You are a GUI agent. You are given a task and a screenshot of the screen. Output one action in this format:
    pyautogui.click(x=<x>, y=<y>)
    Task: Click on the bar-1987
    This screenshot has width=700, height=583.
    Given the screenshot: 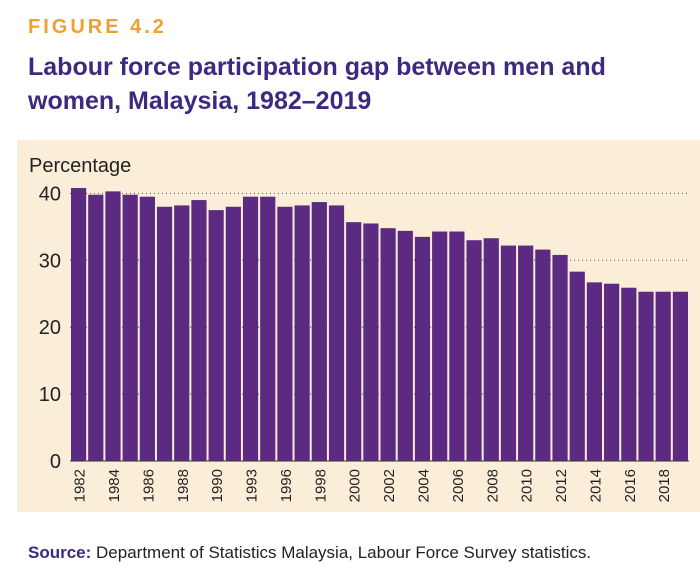 What is the action you would take?
    pyautogui.click(x=164, y=333)
    